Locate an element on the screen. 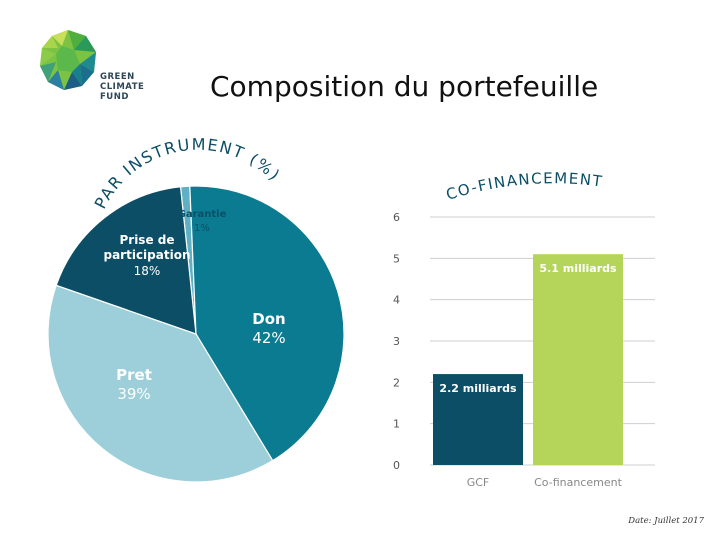 Image resolution: width=720 pixels, height=540 pixels. y-tick-label-6: 6 is located at coordinates (396, 217).